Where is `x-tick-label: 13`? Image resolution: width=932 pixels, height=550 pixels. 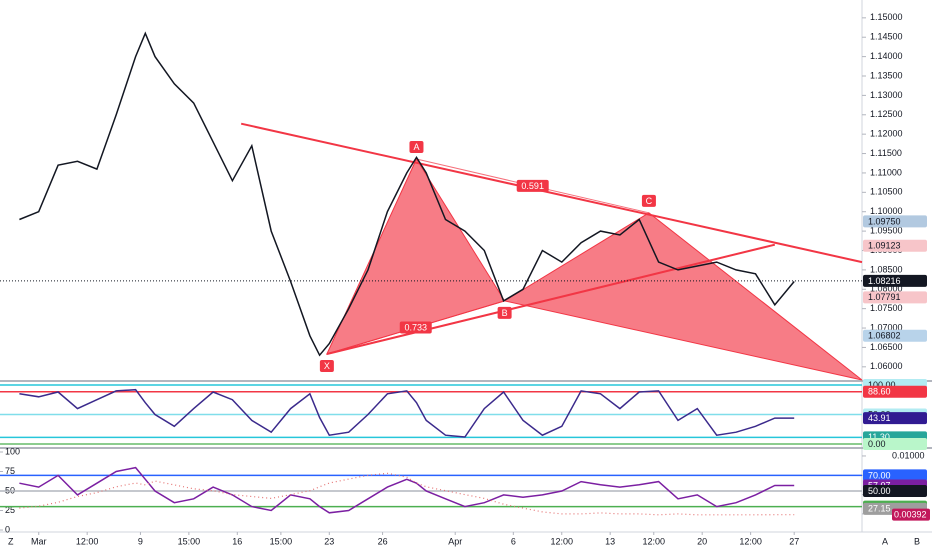 x-tick-label: 13 is located at coordinates (610, 541).